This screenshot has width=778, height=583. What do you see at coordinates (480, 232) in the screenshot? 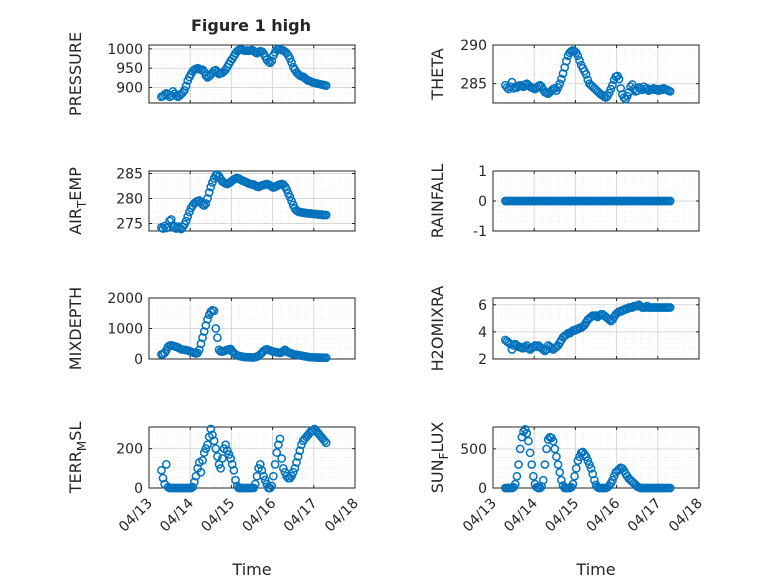
I see `y-tick-label: -1` at bounding box center [480, 232].